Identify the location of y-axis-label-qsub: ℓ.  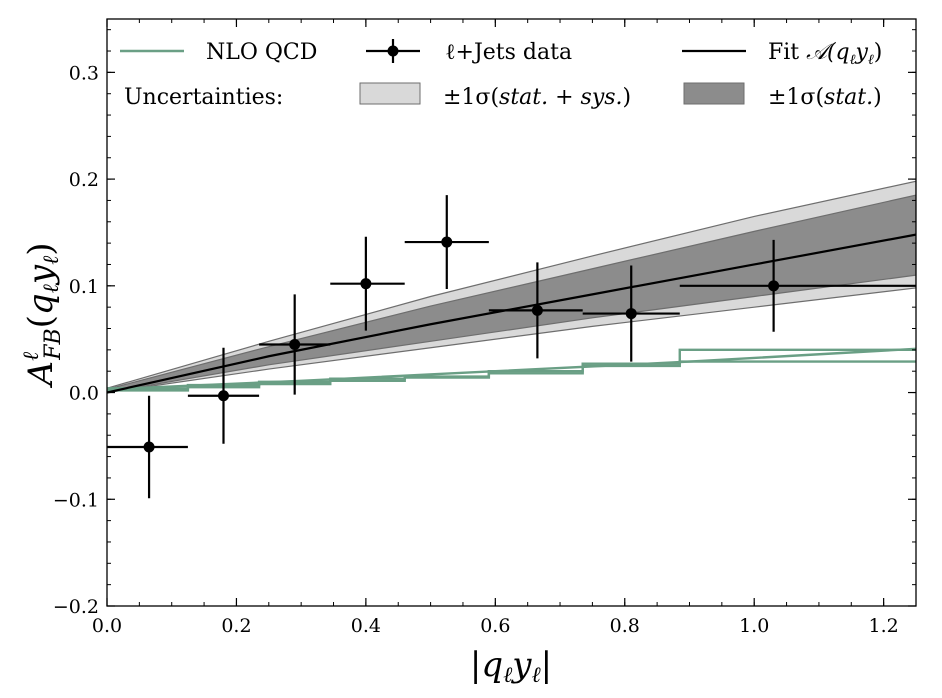
(51, 288).